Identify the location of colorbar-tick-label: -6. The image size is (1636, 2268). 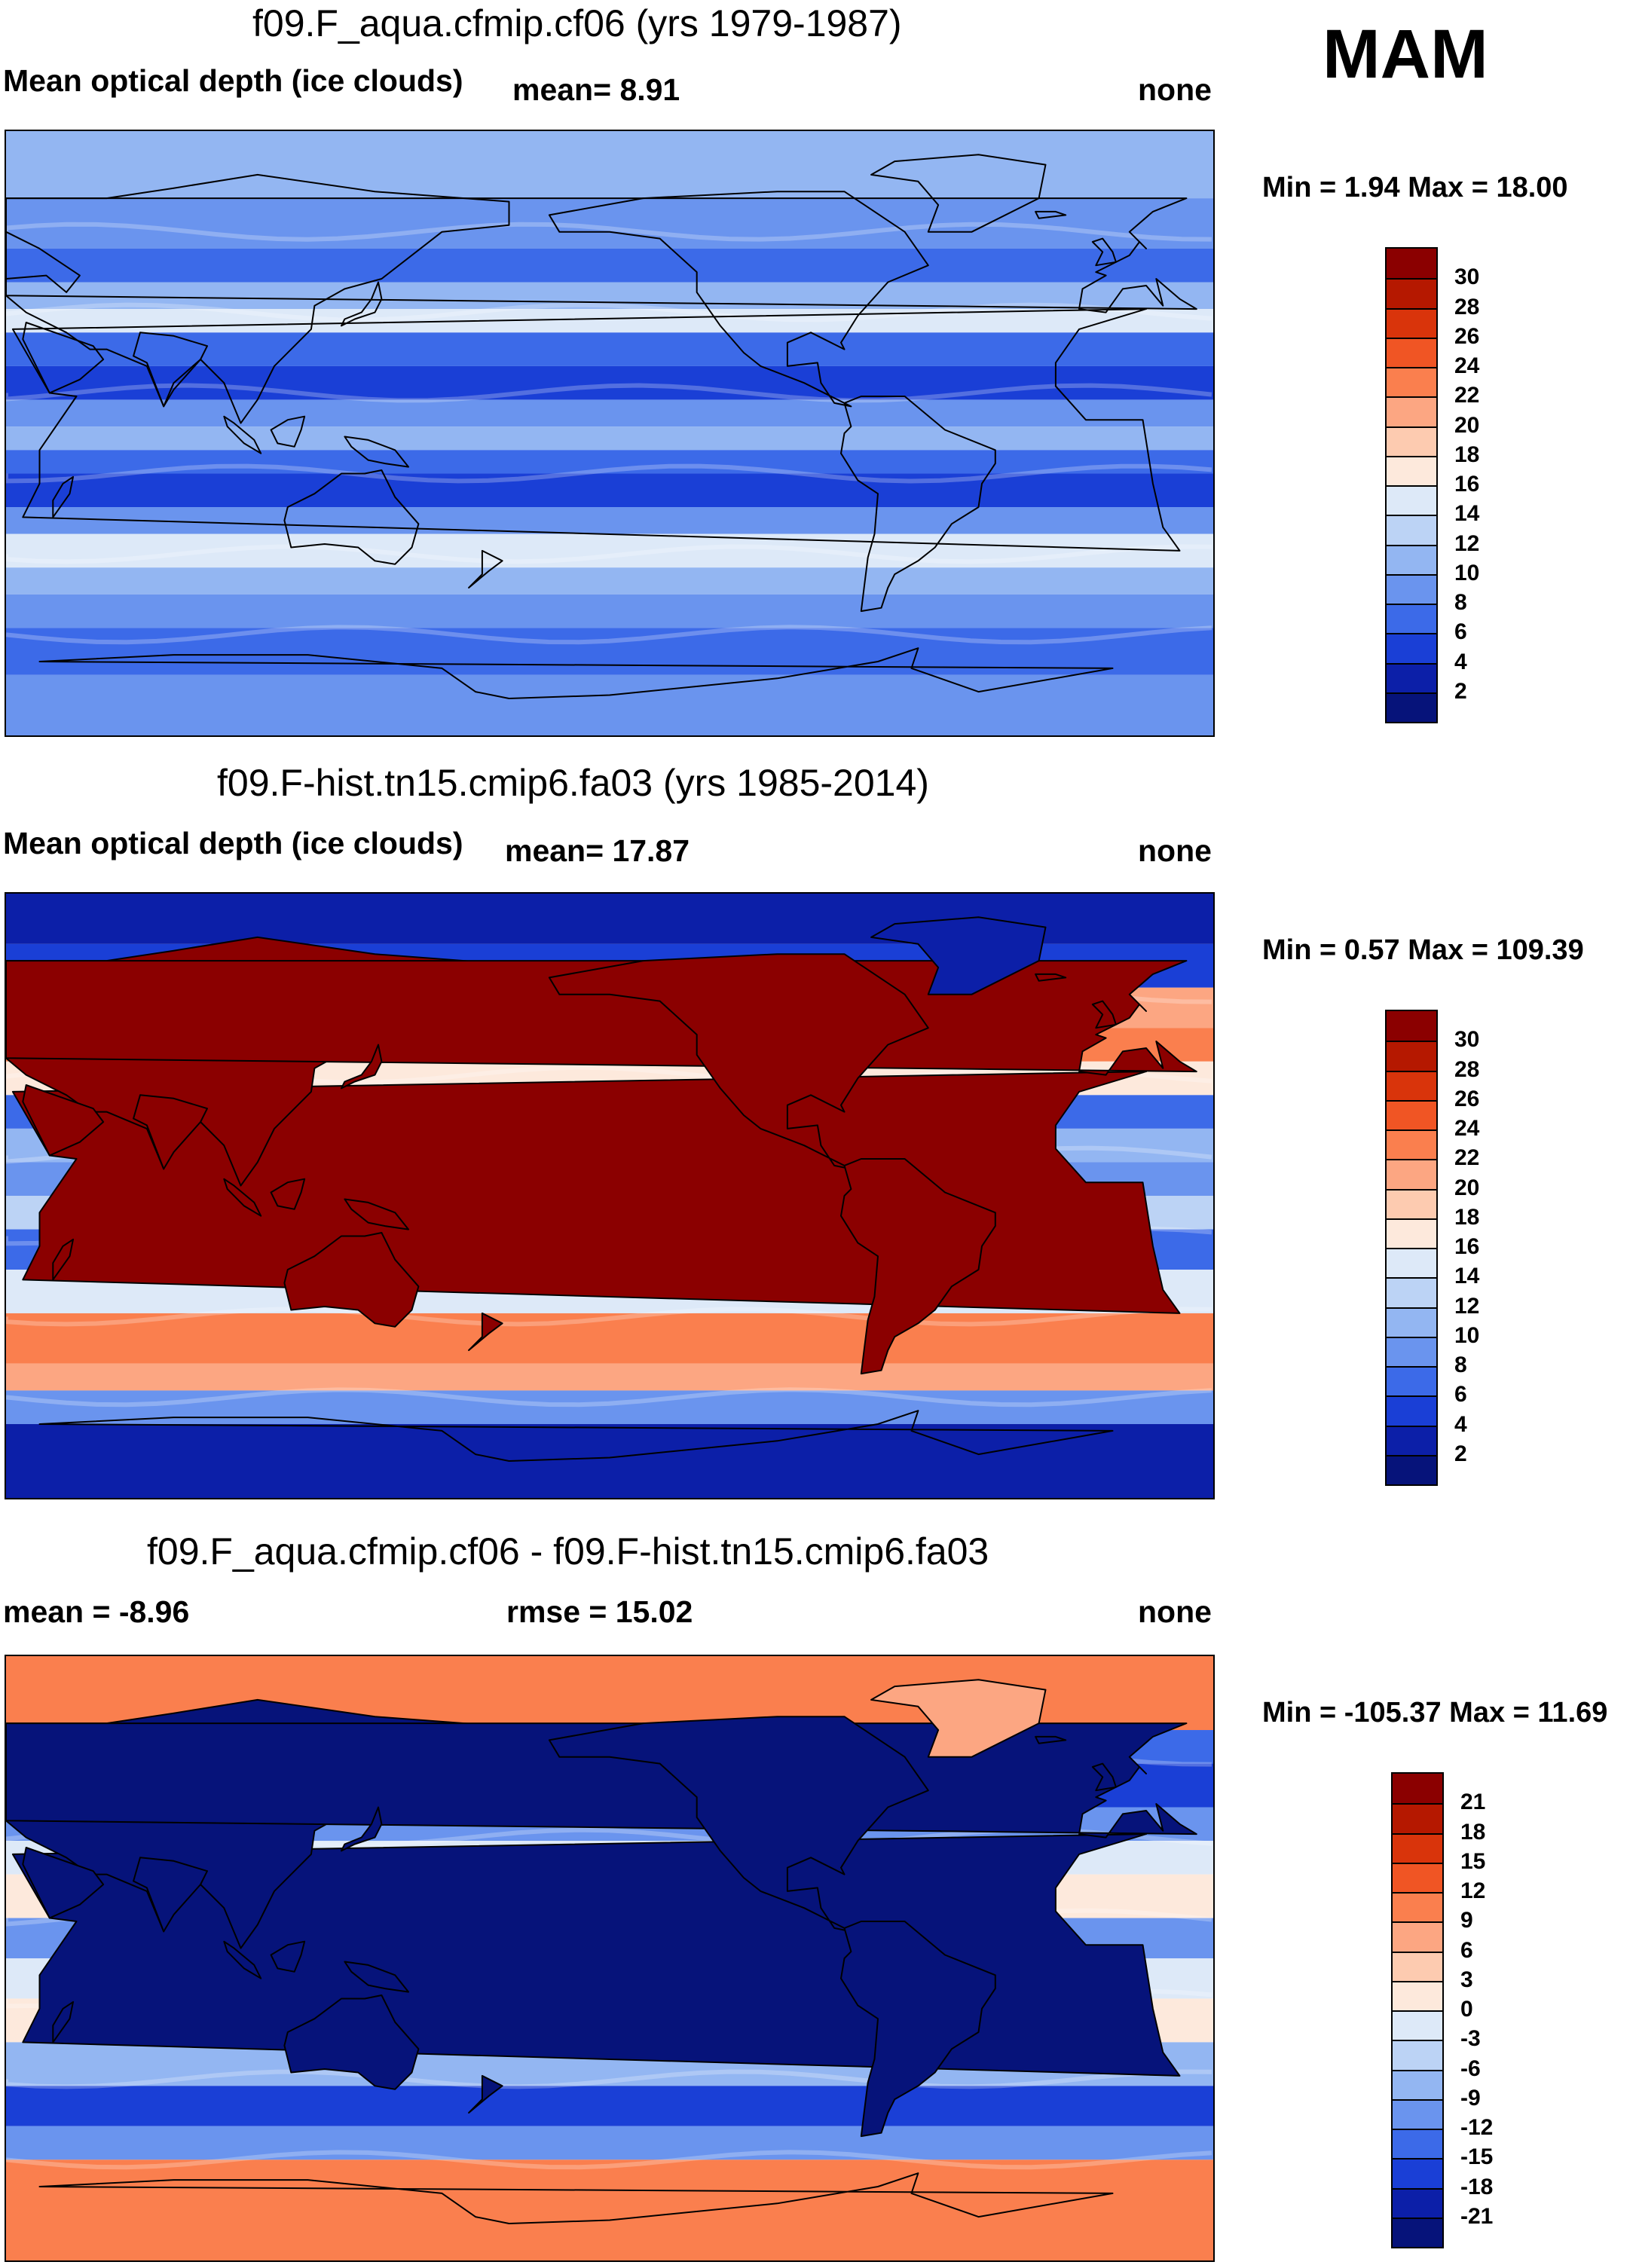
(1470, 2068).